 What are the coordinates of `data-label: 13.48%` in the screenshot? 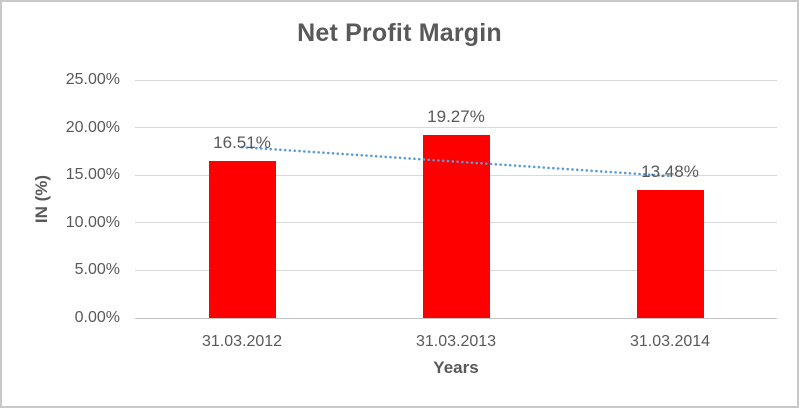 It's located at (670, 171).